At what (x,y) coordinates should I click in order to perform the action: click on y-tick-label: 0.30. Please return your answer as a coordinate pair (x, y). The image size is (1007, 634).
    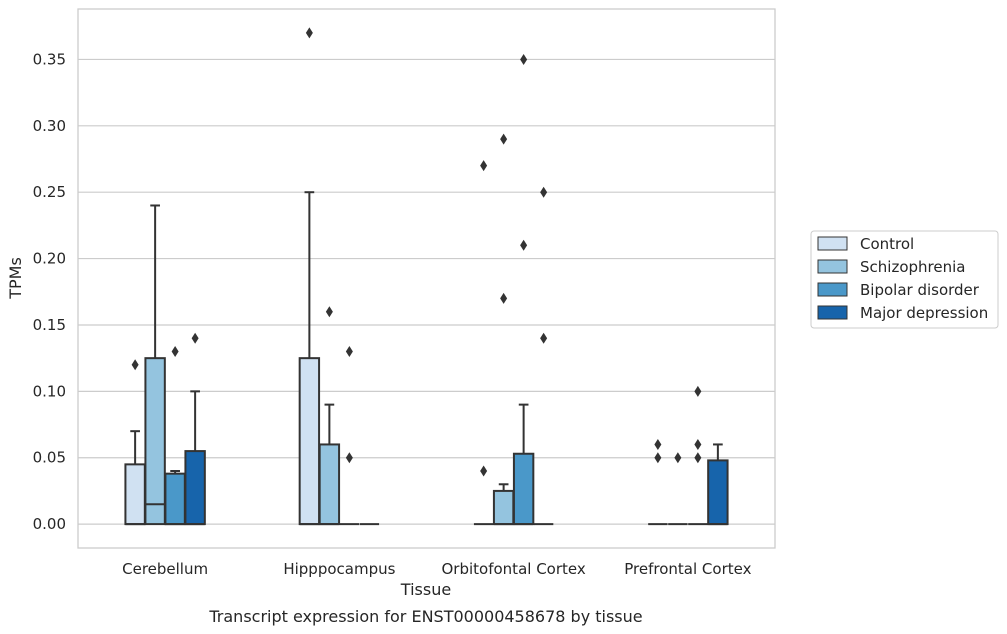
    Looking at the image, I should click on (49, 126).